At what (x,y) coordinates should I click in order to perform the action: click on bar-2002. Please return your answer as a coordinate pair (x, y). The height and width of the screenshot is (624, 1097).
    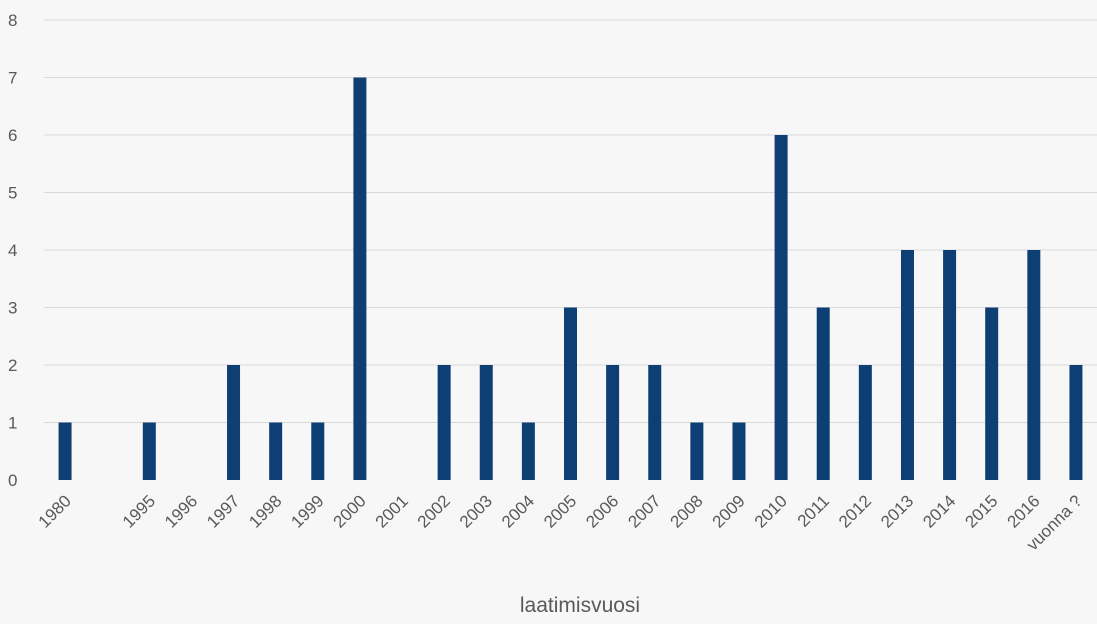
    Looking at the image, I should click on (444, 422).